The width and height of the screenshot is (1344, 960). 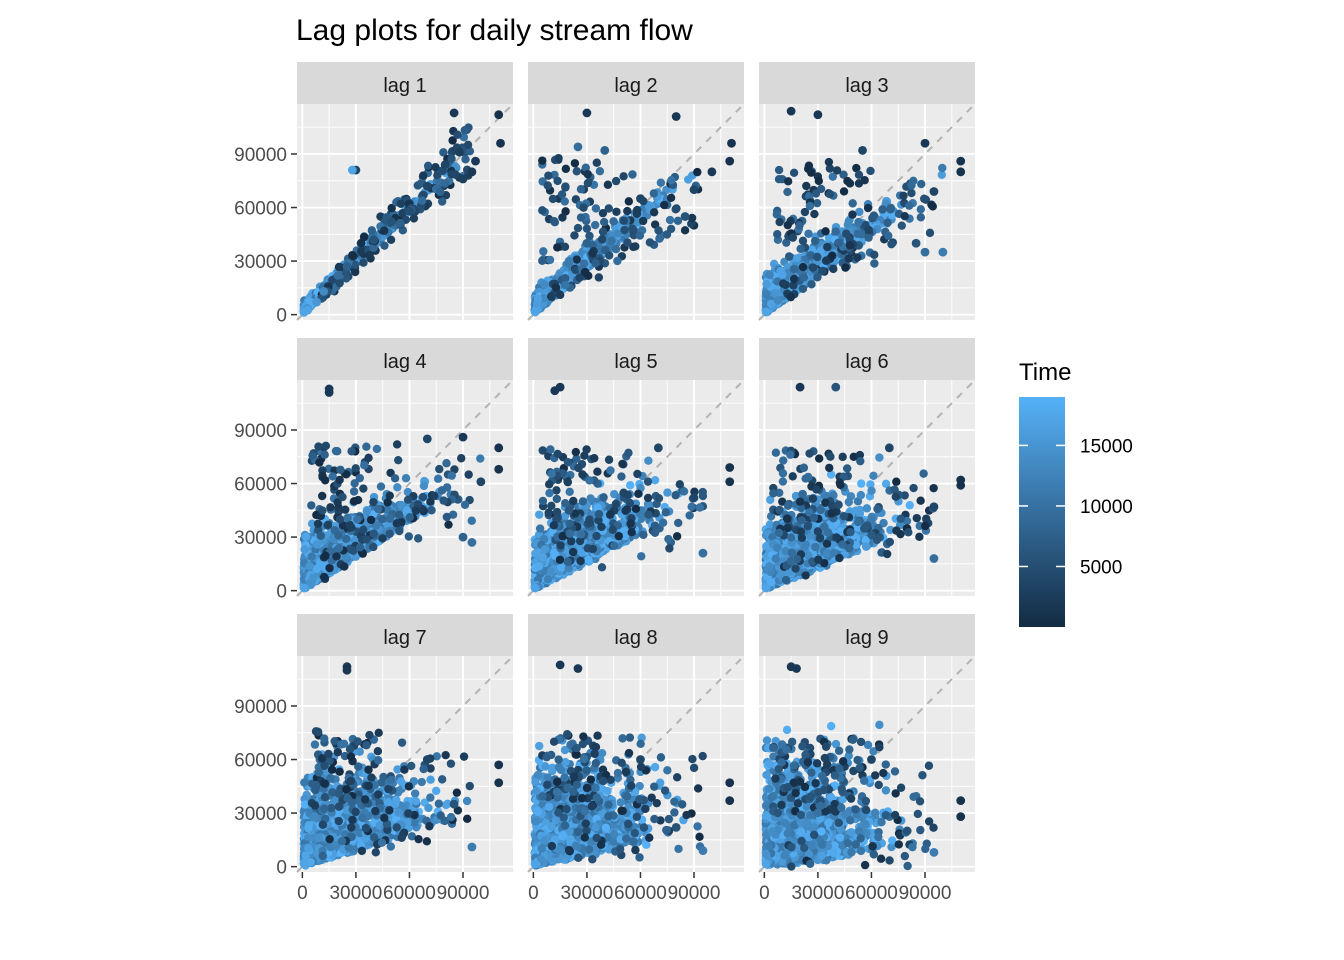 What do you see at coordinates (404, 86) in the screenshot?
I see `facet-strip-label: lag 1` at bounding box center [404, 86].